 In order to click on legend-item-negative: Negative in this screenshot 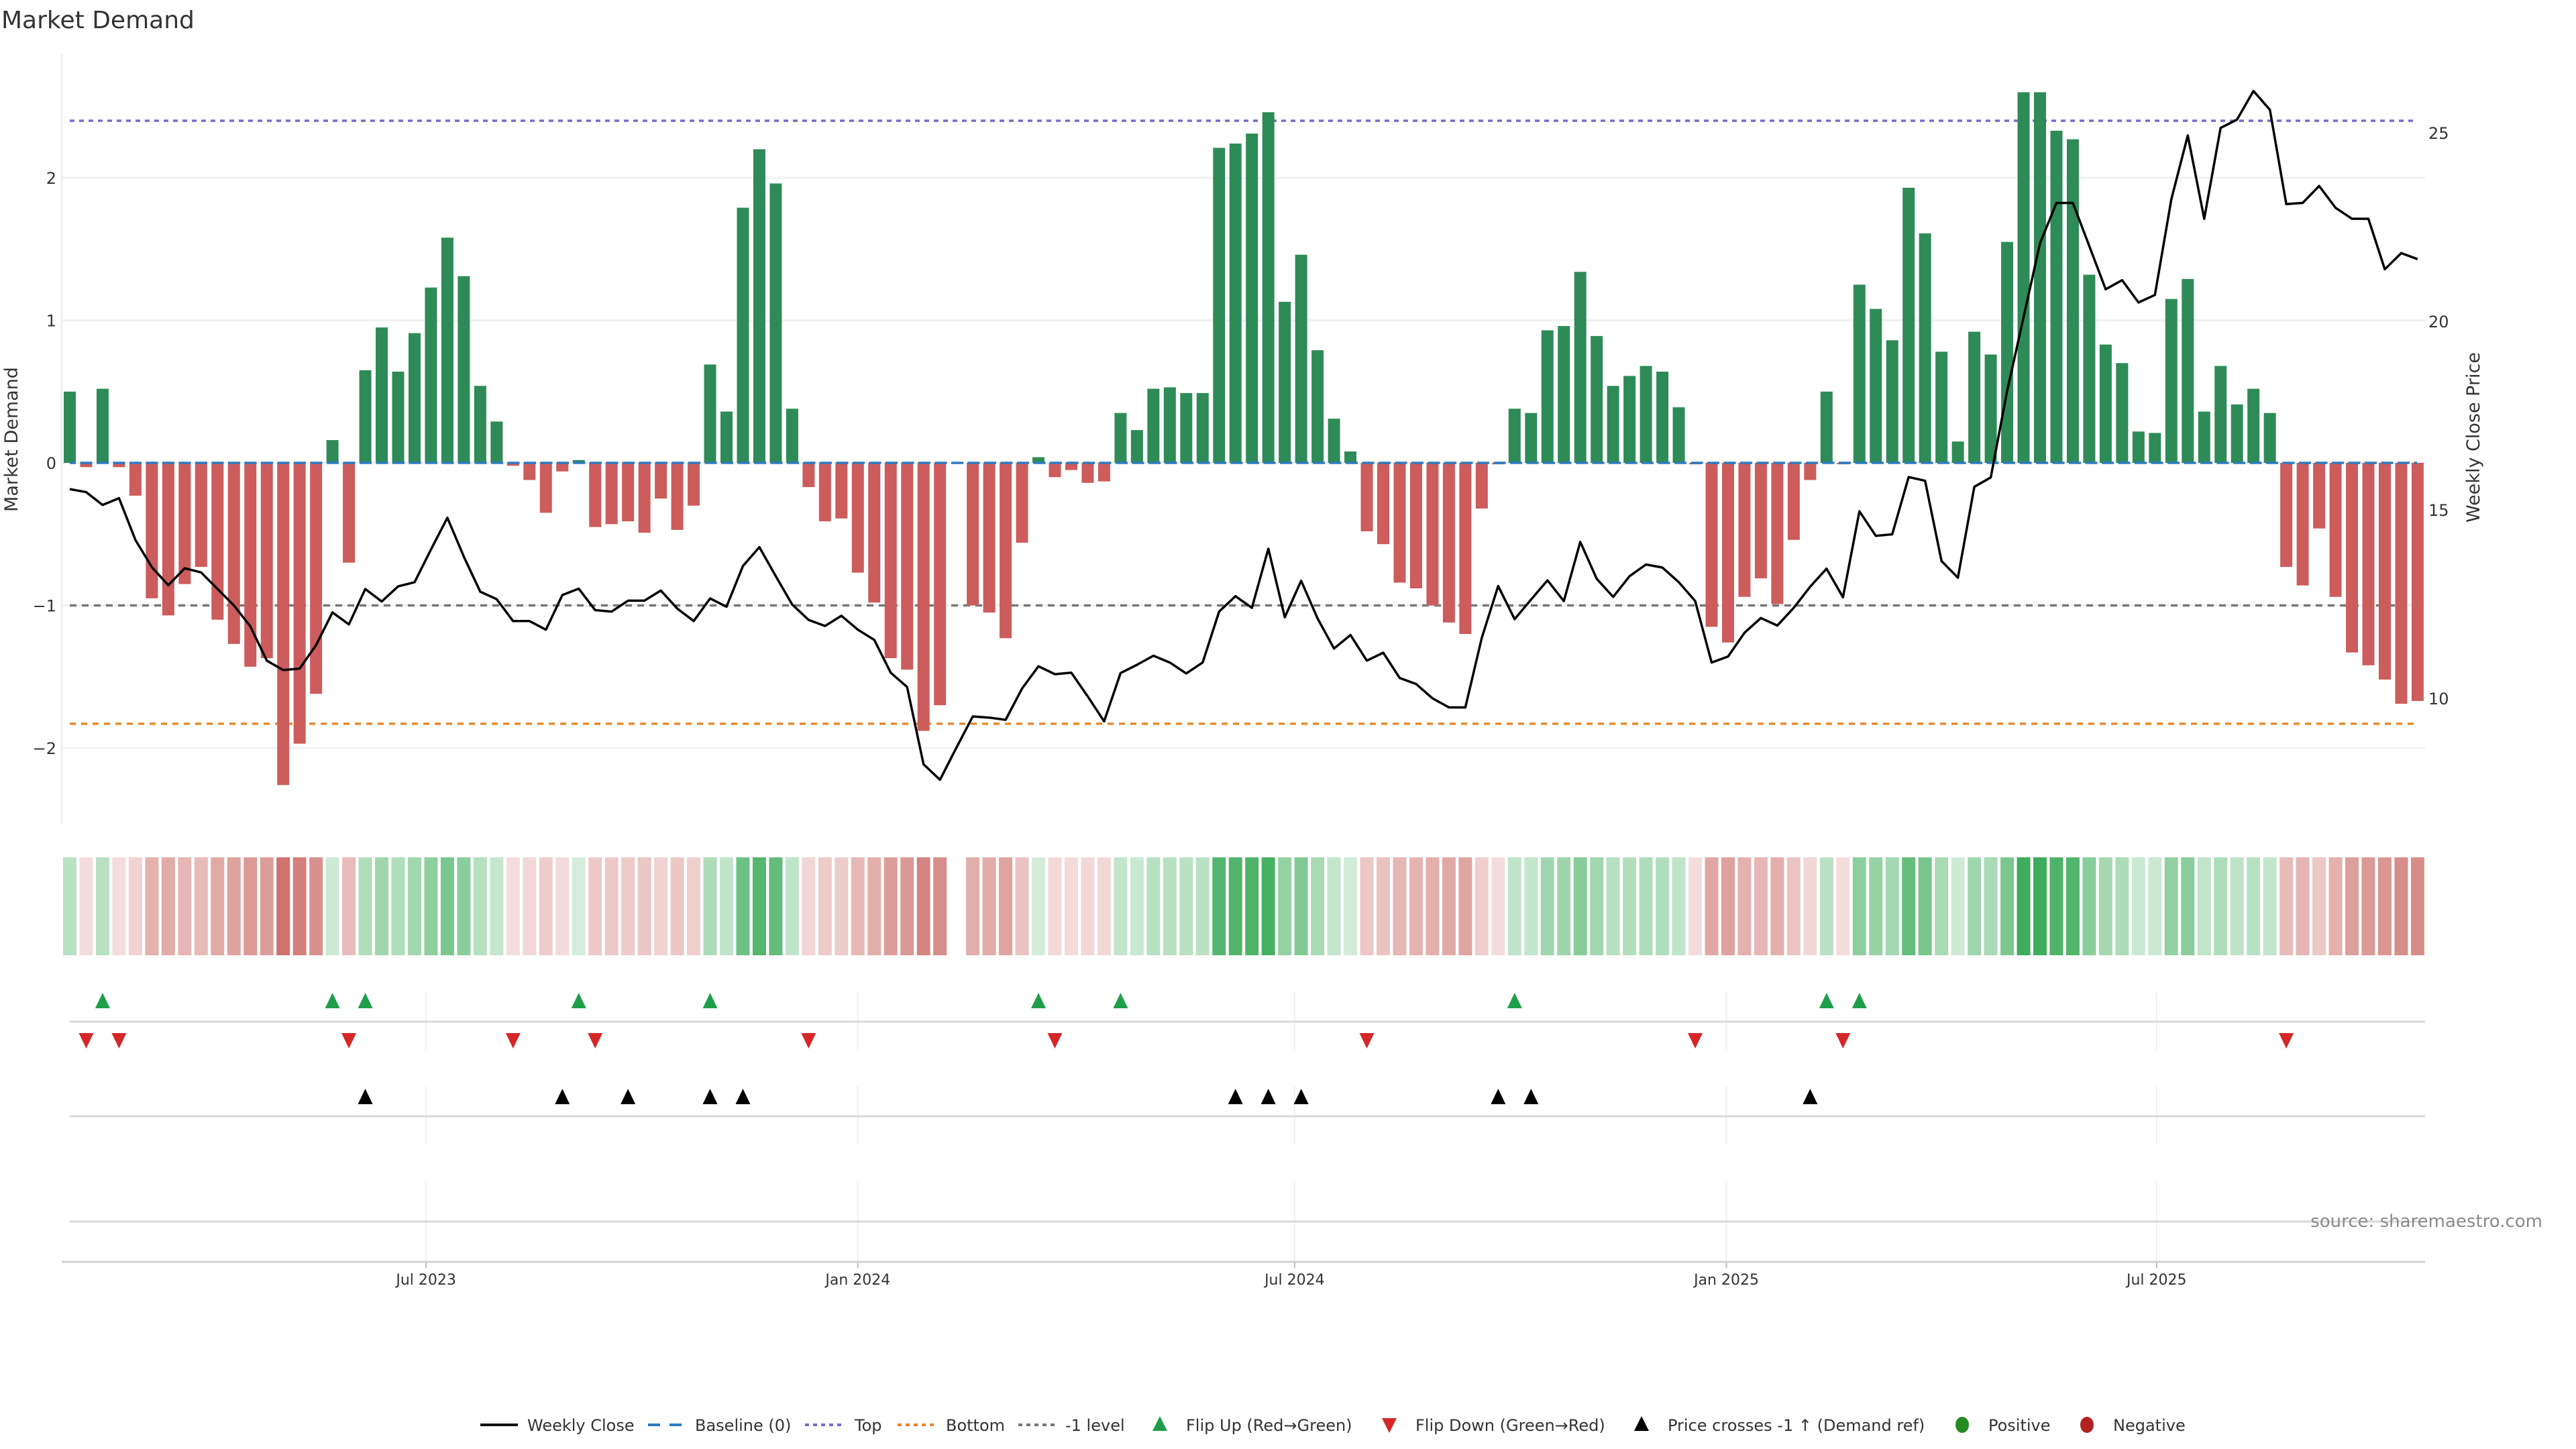, I will do `click(2133, 1425)`.